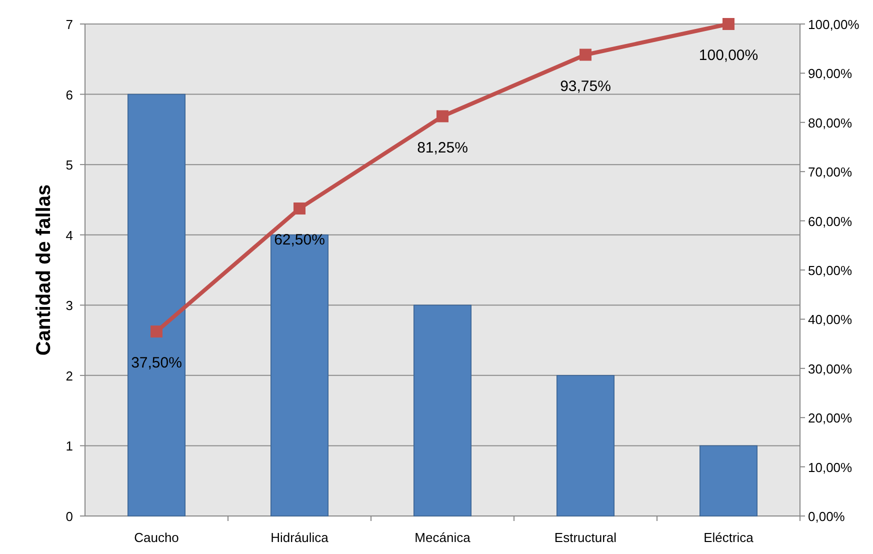  Describe the element at coordinates (830, 172) in the screenshot. I see `y2-tick-label: 70,00%` at that location.